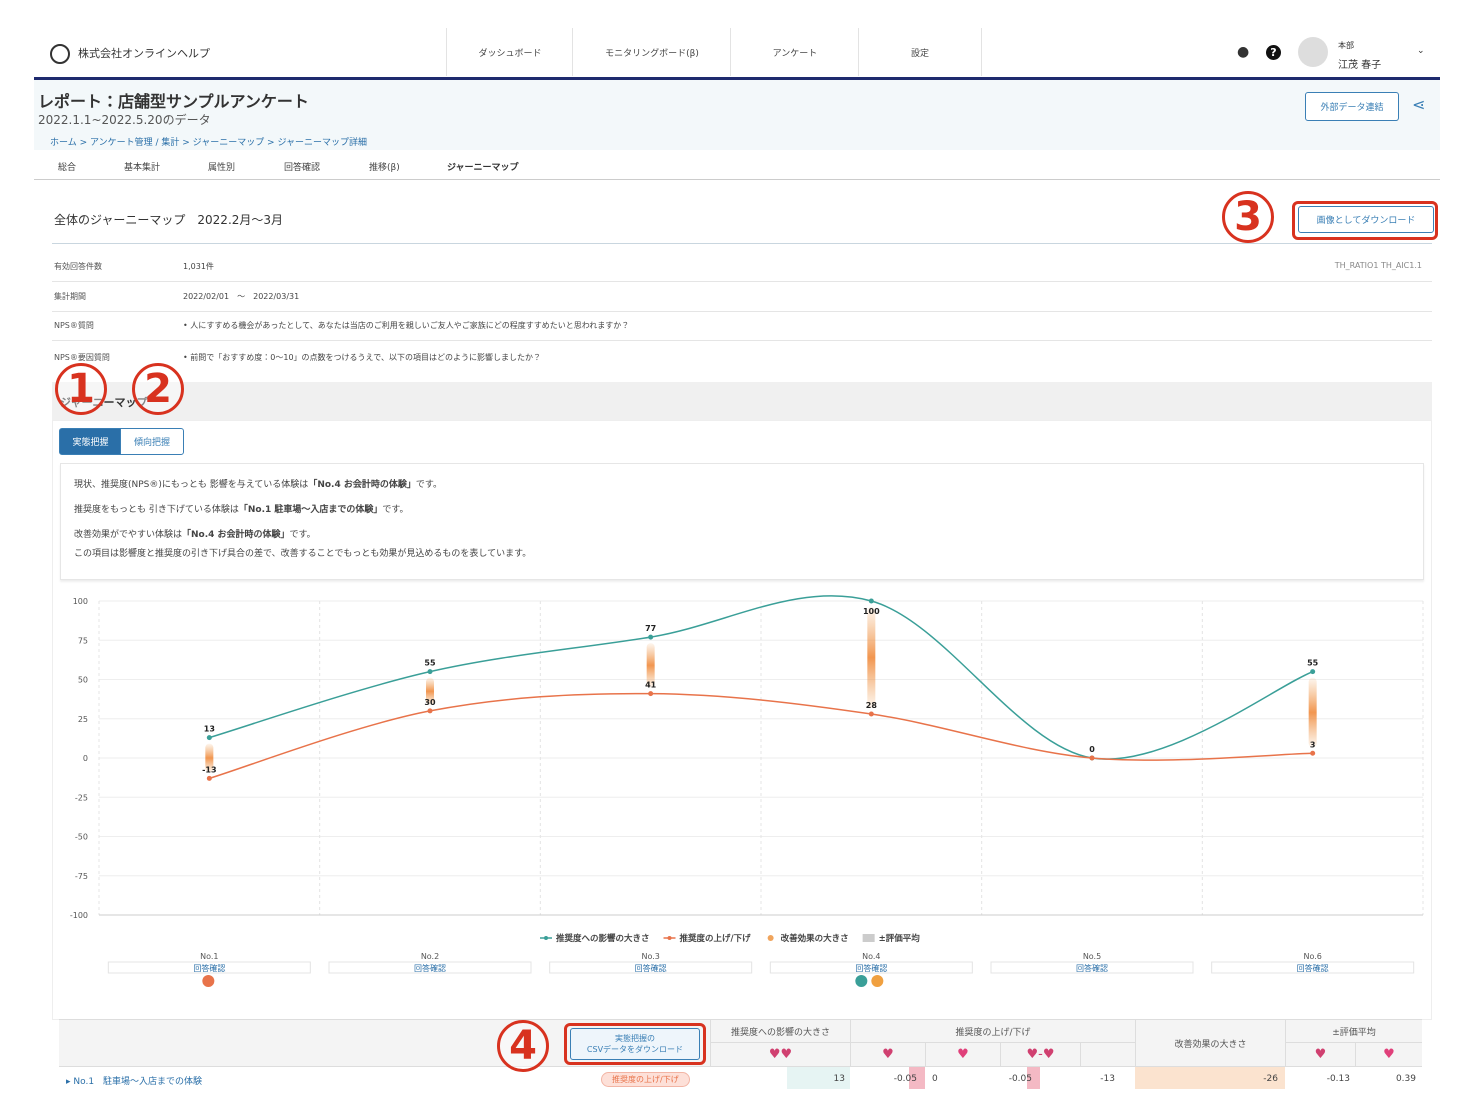 Image resolution: width=1484 pixels, height=1110 pixels. Describe the element at coordinates (124, 120) in the screenshot. I see `report-period: 2022.1.1~2022.5.20のデータ` at that location.